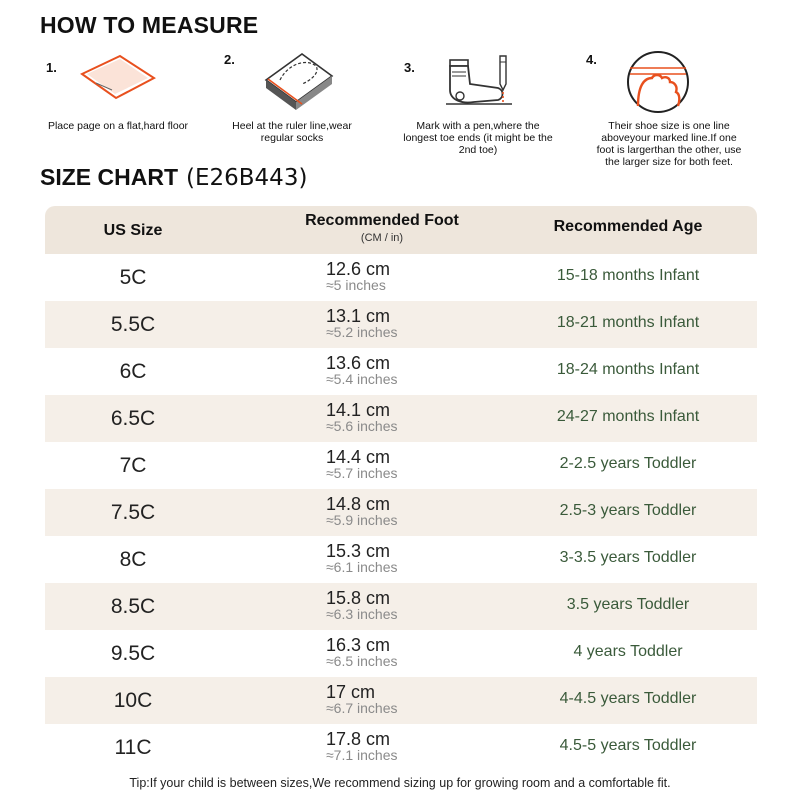 This screenshot has height=800, width=800. I want to click on cell-us-size: 9.5C, so click(133, 653).